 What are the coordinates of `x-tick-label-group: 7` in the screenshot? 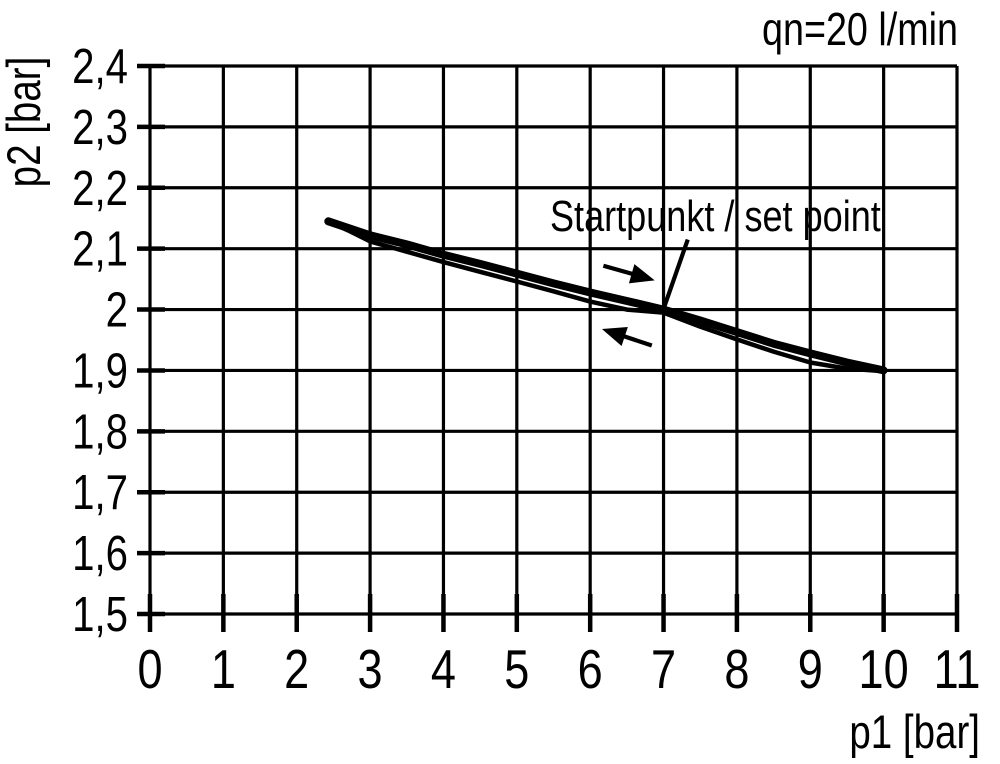 It's located at (663, 669).